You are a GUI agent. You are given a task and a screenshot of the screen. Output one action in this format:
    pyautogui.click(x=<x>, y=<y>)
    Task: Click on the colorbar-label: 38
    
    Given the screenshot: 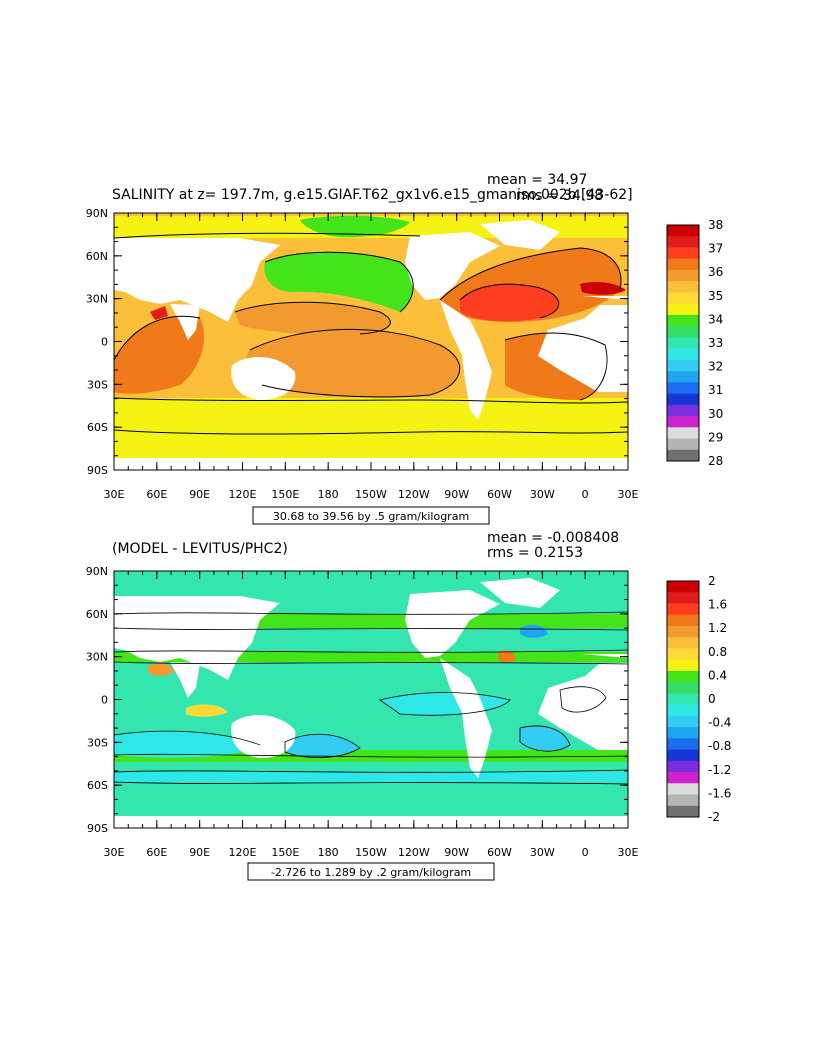 What is the action you would take?
    pyautogui.click(x=715, y=225)
    